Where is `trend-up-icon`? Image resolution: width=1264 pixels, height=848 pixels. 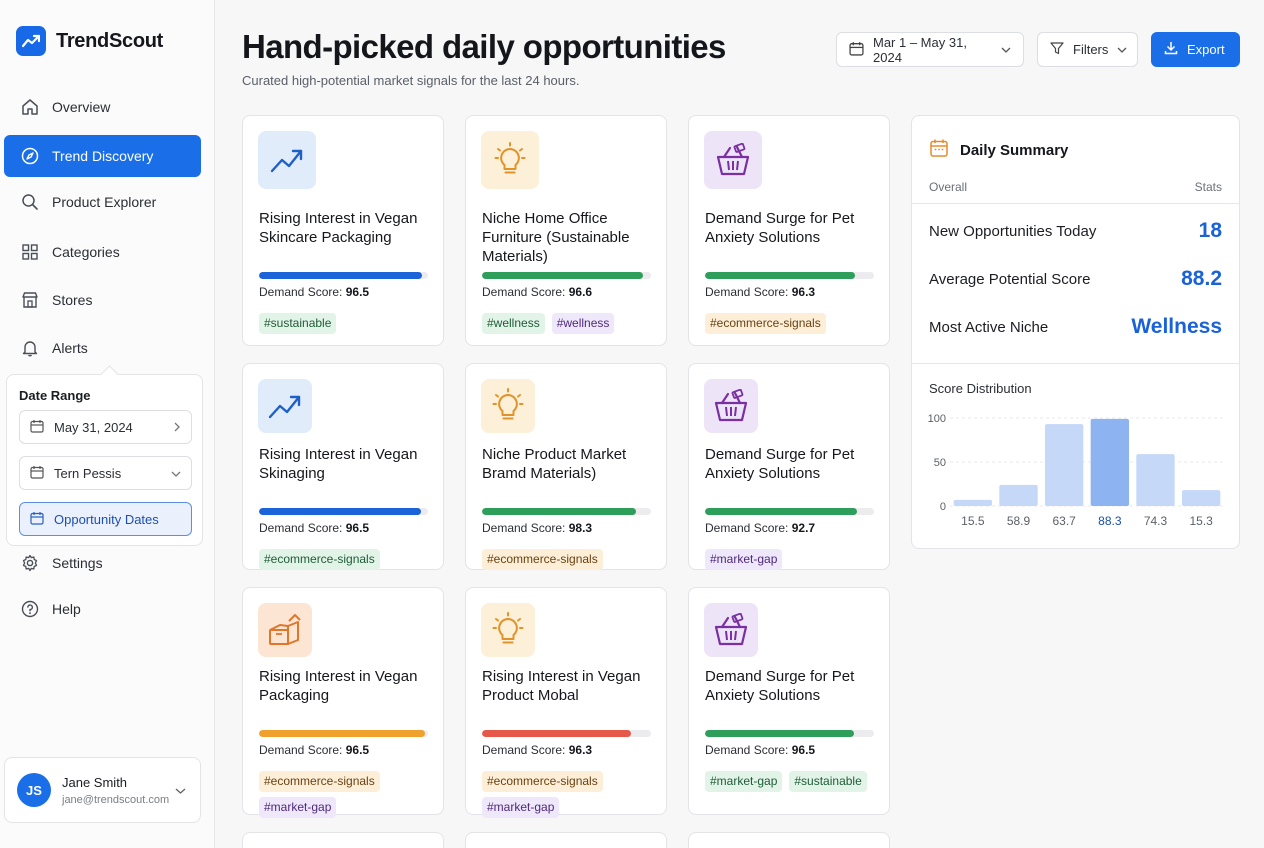 trend-up-icon is located at coordinates (285, 406).